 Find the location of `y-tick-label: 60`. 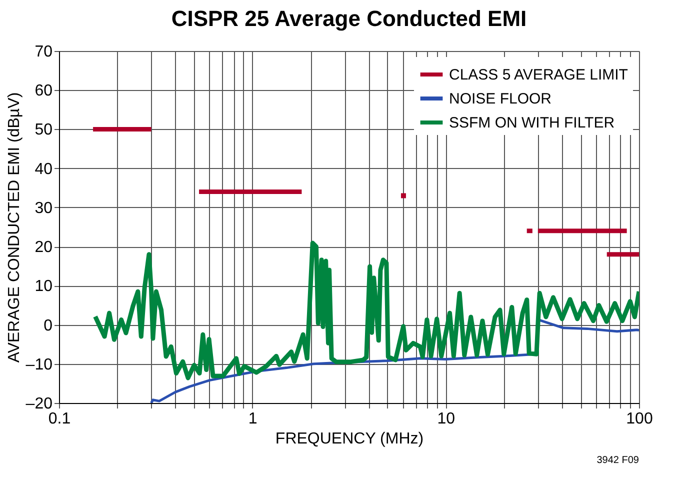

y-tick-label: 60 is located at coordinates (43, 91).